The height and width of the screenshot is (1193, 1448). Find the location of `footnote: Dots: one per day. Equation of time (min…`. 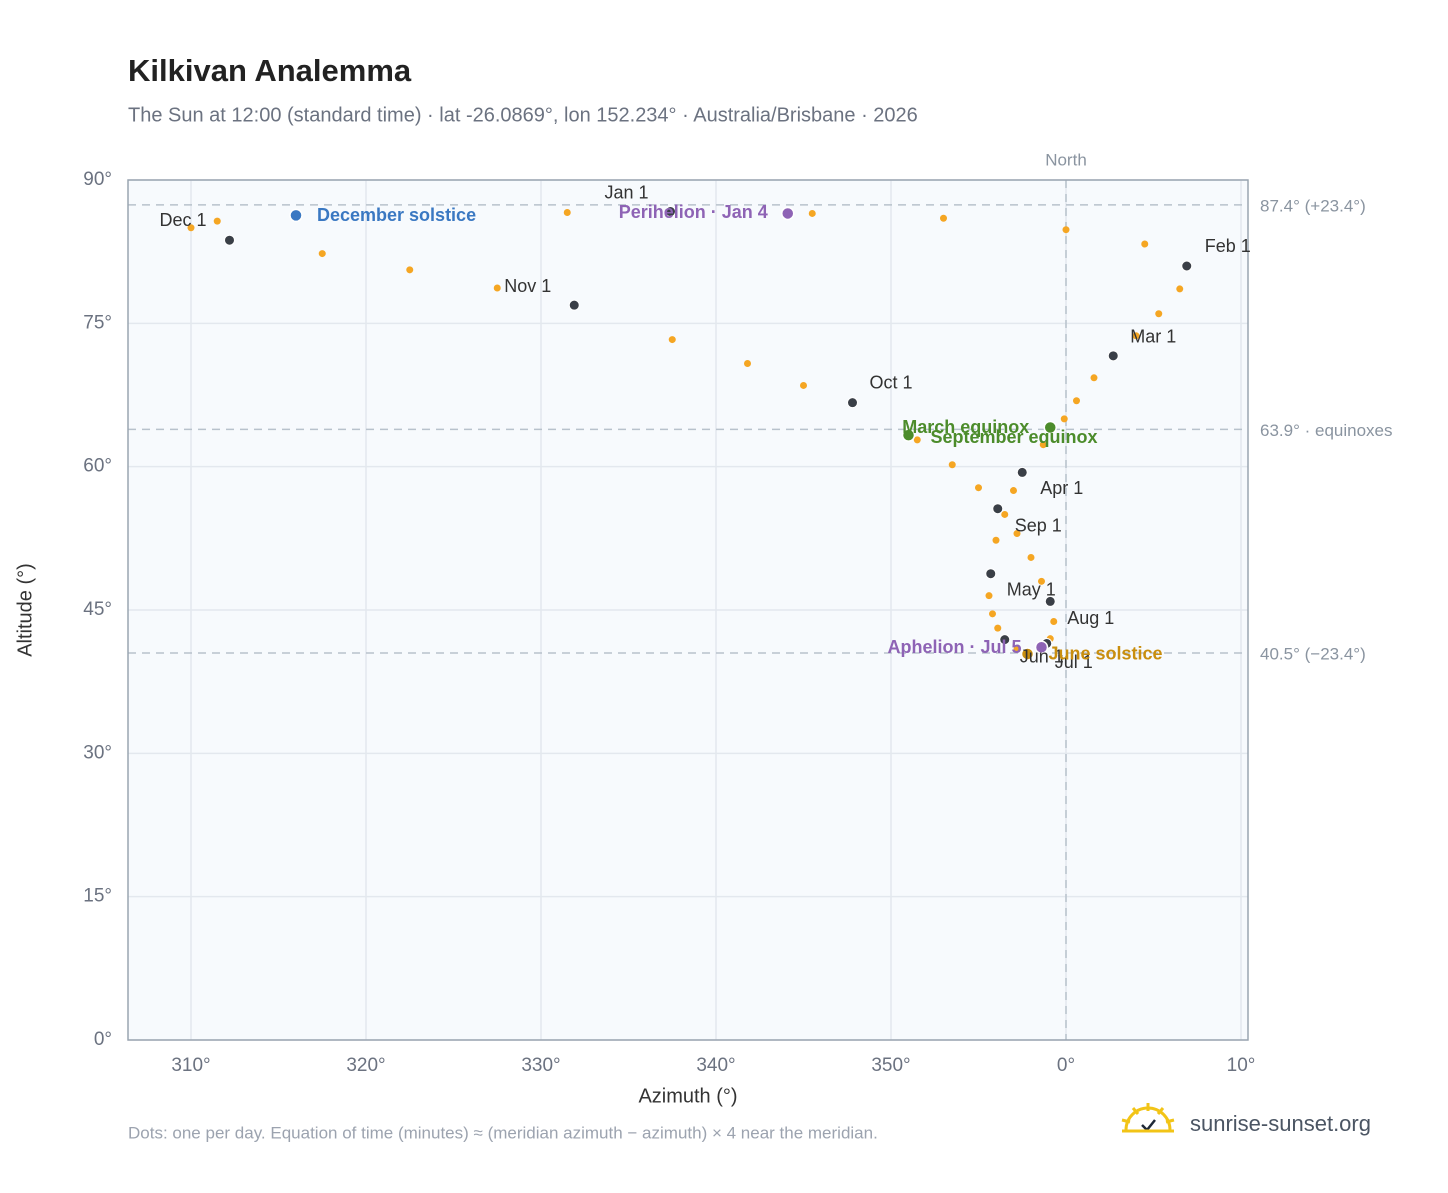

footnote: Dots: one per day. Equation of time (min… is located at coordinates (503, 1132).